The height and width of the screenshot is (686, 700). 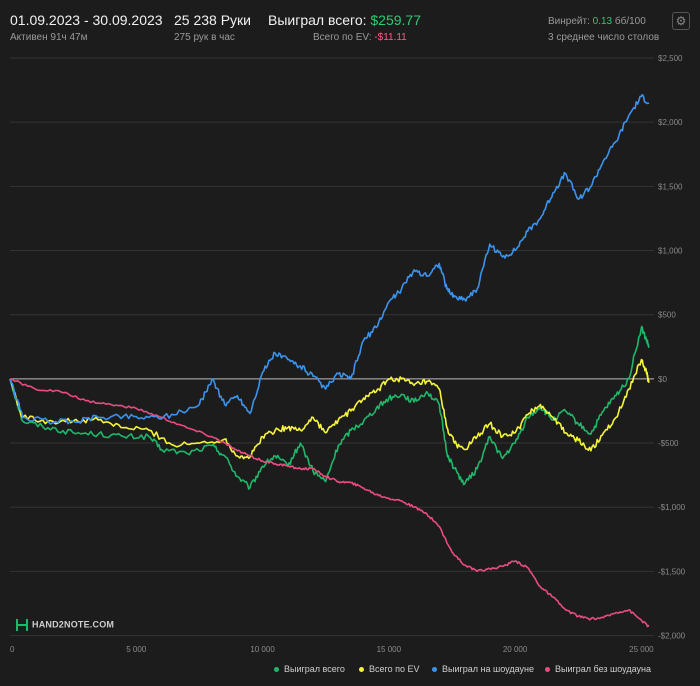 What do you see at coordinates (515, 649) in the screenshot?
I see `x-tick-label: 20 000` at bounding box center [515, 649].